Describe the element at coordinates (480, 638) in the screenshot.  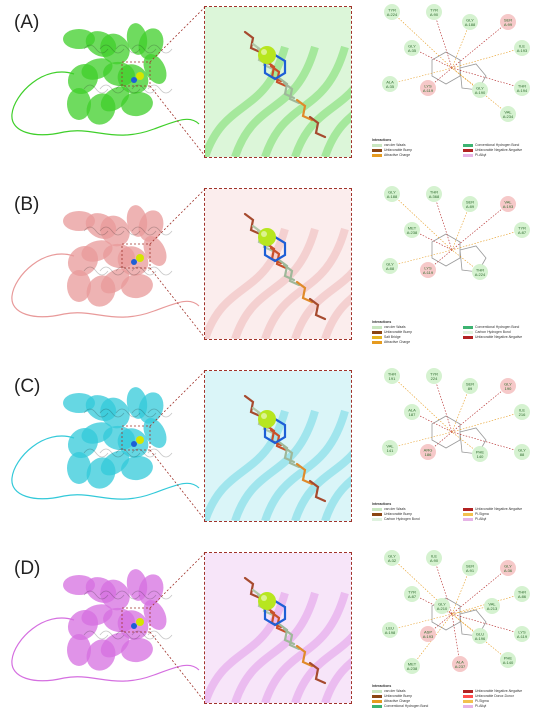
I see `residue-label: A:196` at that location.